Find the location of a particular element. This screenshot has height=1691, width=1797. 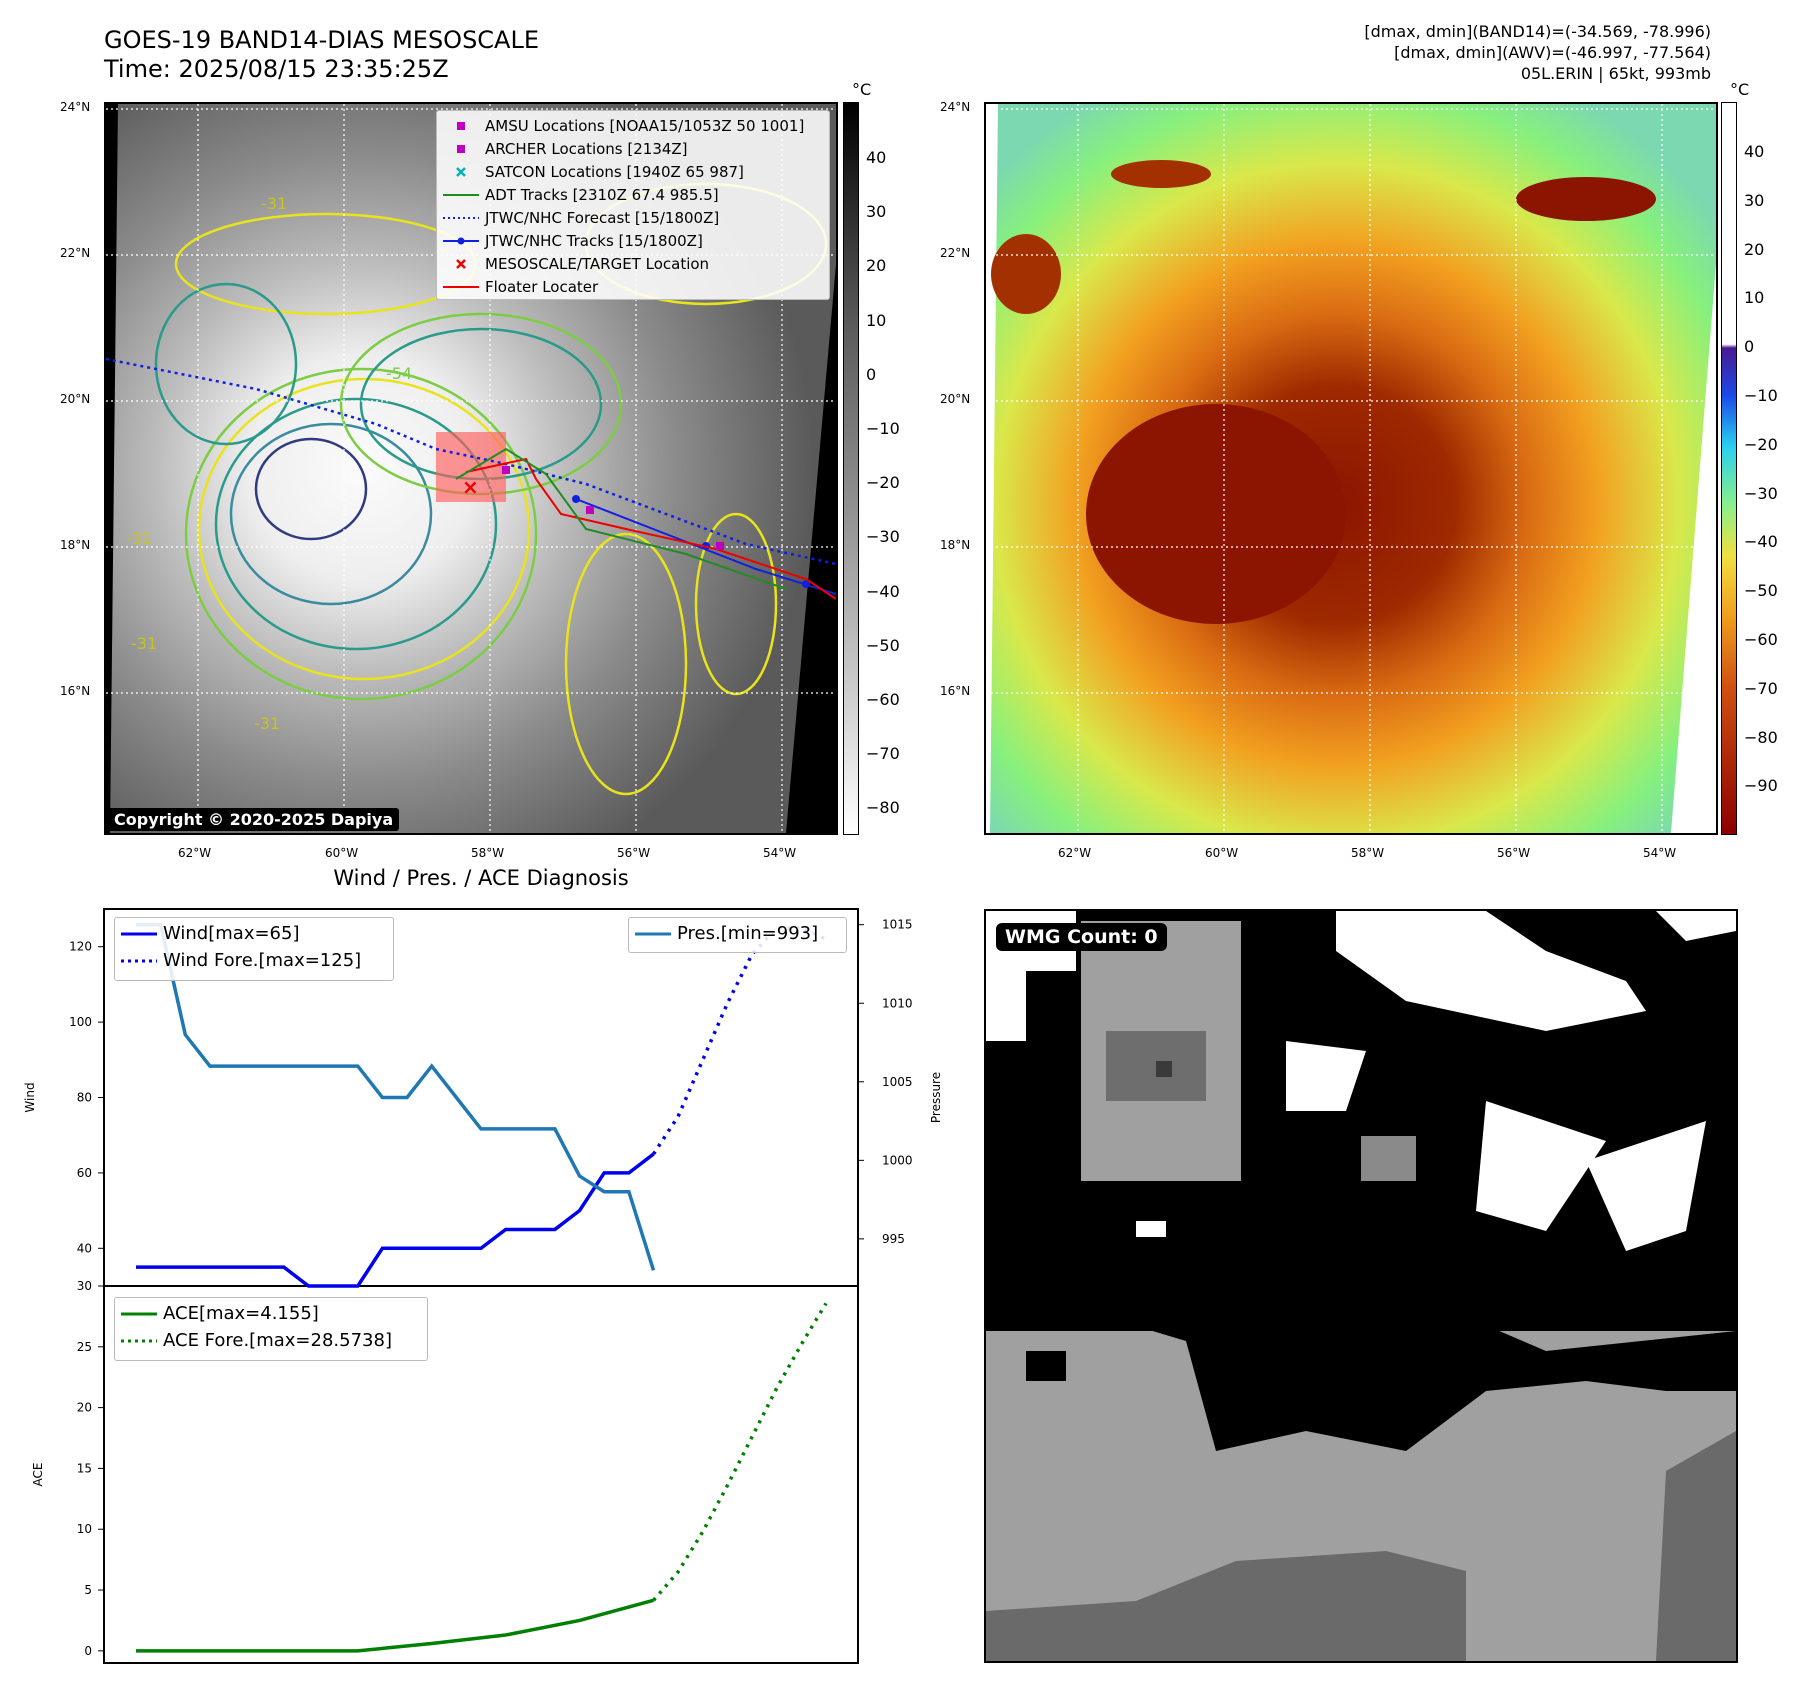

ir-colorbar-tick: −10 is located at coordinates (883, 428).